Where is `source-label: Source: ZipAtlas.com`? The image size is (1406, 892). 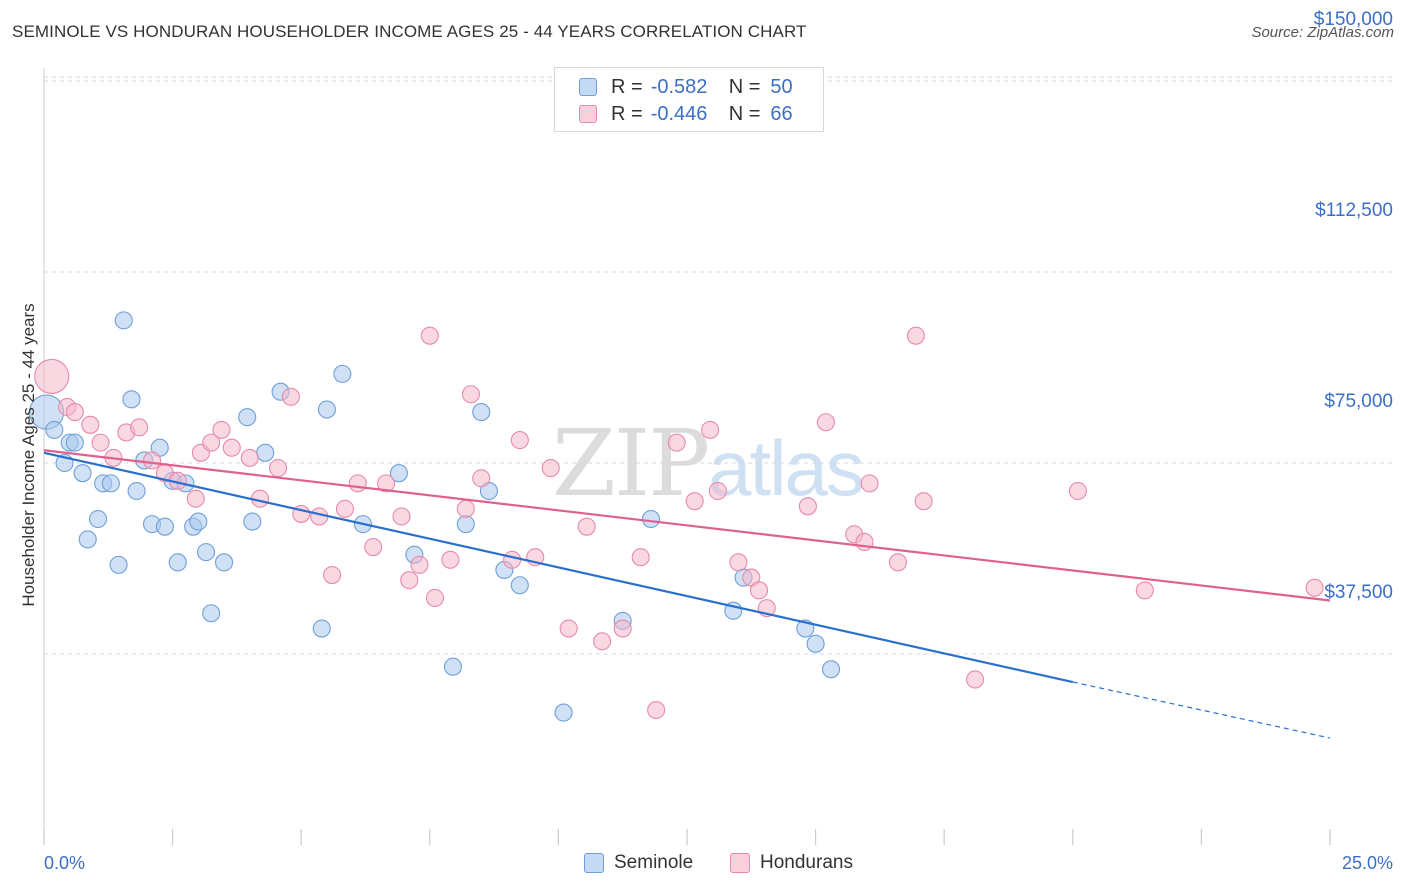 source-label: Source: ZipAtlas.com is located at coordinates (1322, 32).